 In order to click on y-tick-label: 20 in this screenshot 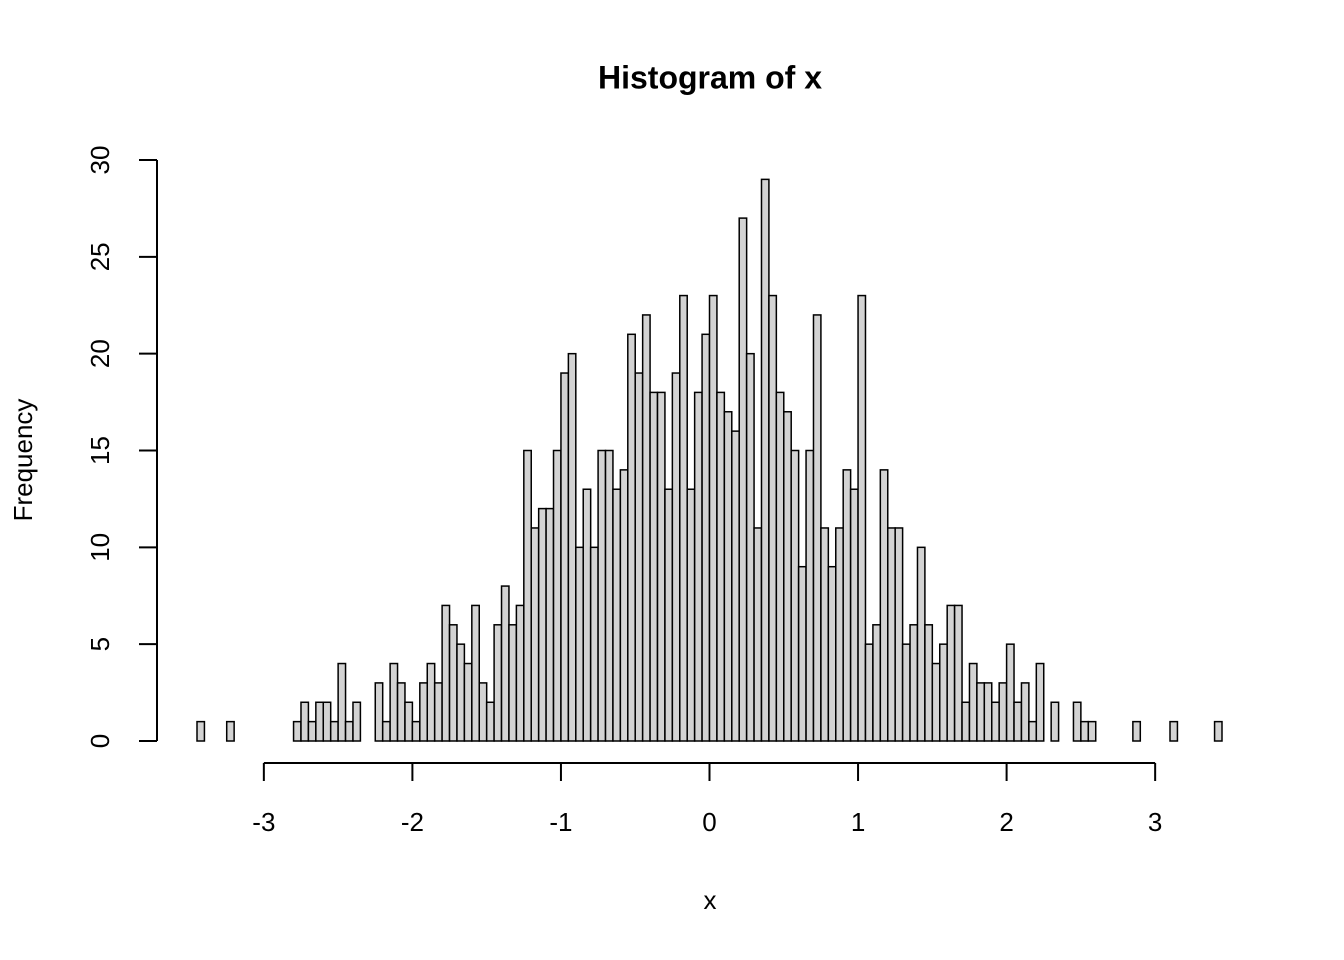, I will do `click(100, 353)`.